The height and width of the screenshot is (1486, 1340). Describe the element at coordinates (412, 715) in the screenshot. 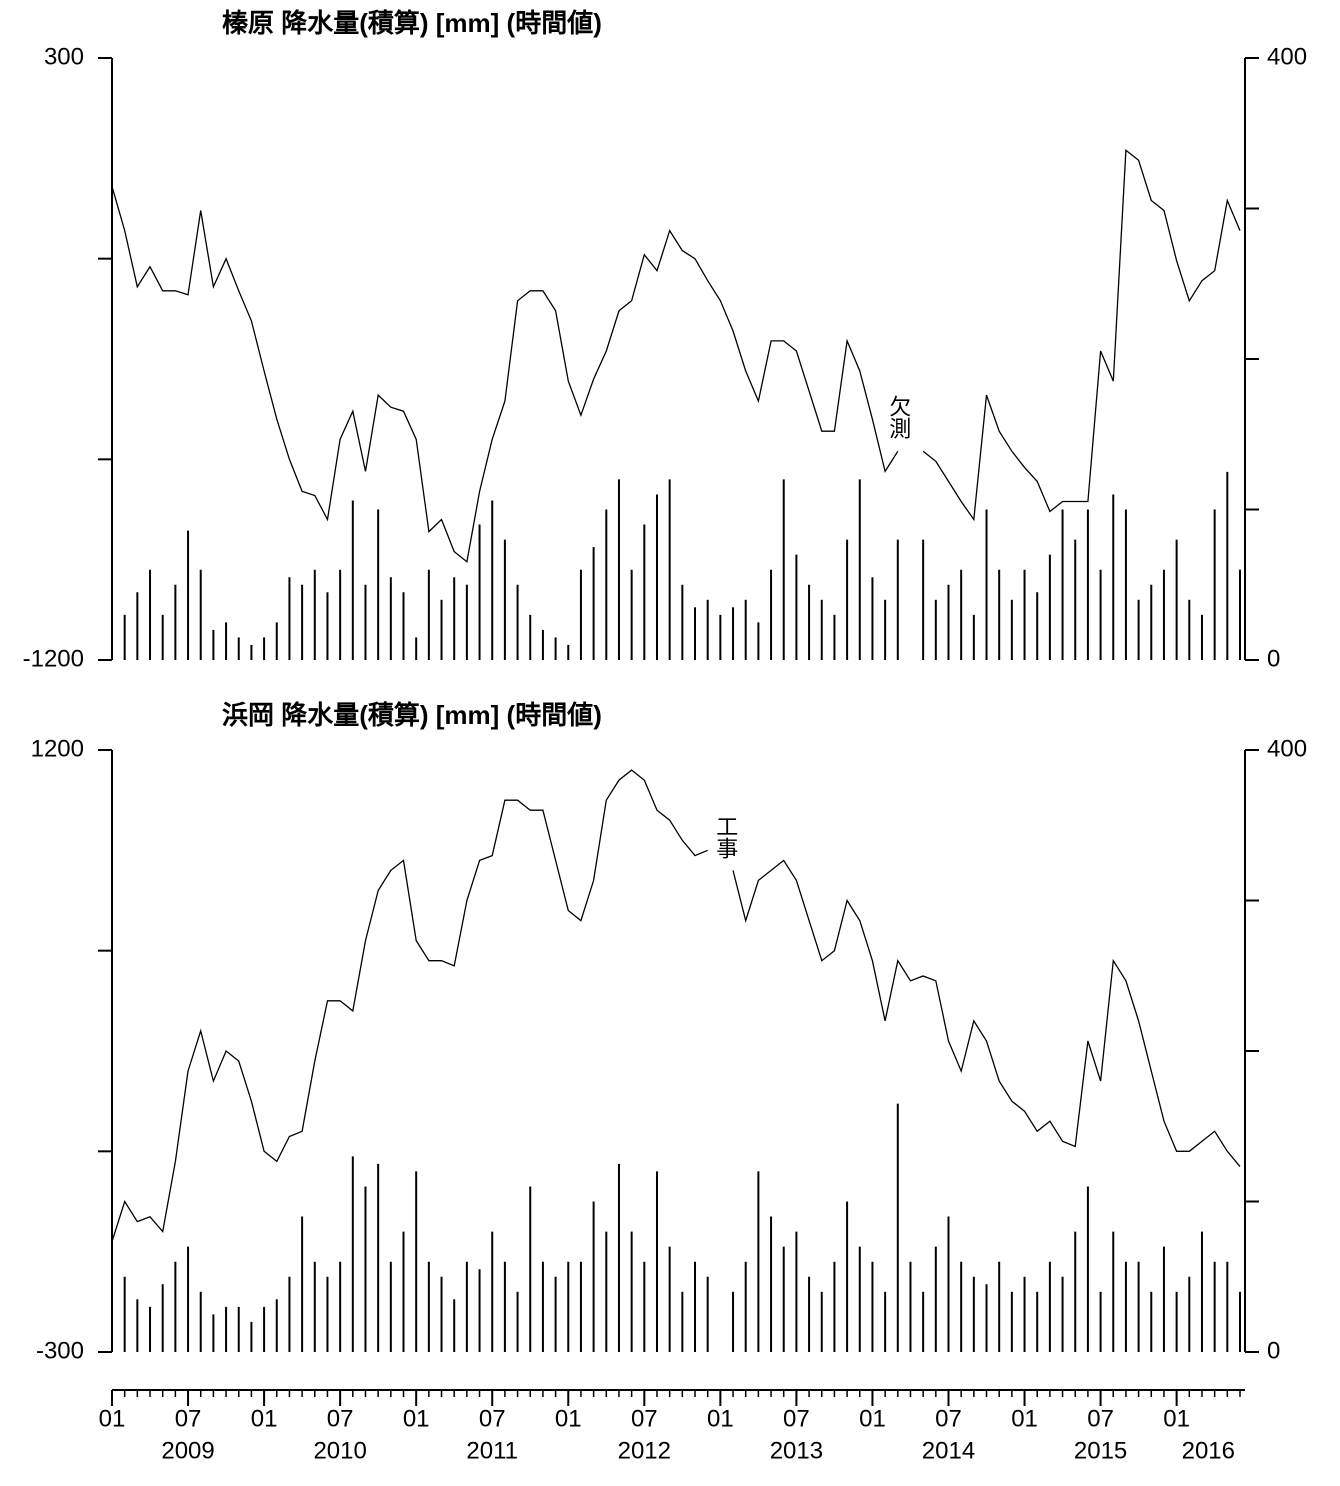

I see `chart-title: 浜岡 降水量(積算) [mm] (時間値)` at that location.